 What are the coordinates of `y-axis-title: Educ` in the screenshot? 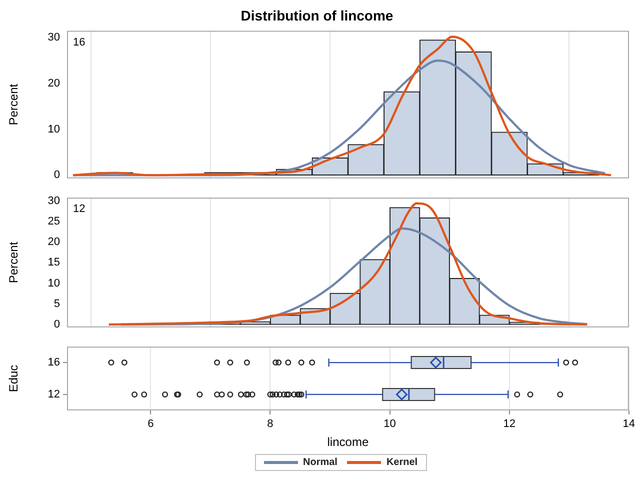 It's located at (13, 378).